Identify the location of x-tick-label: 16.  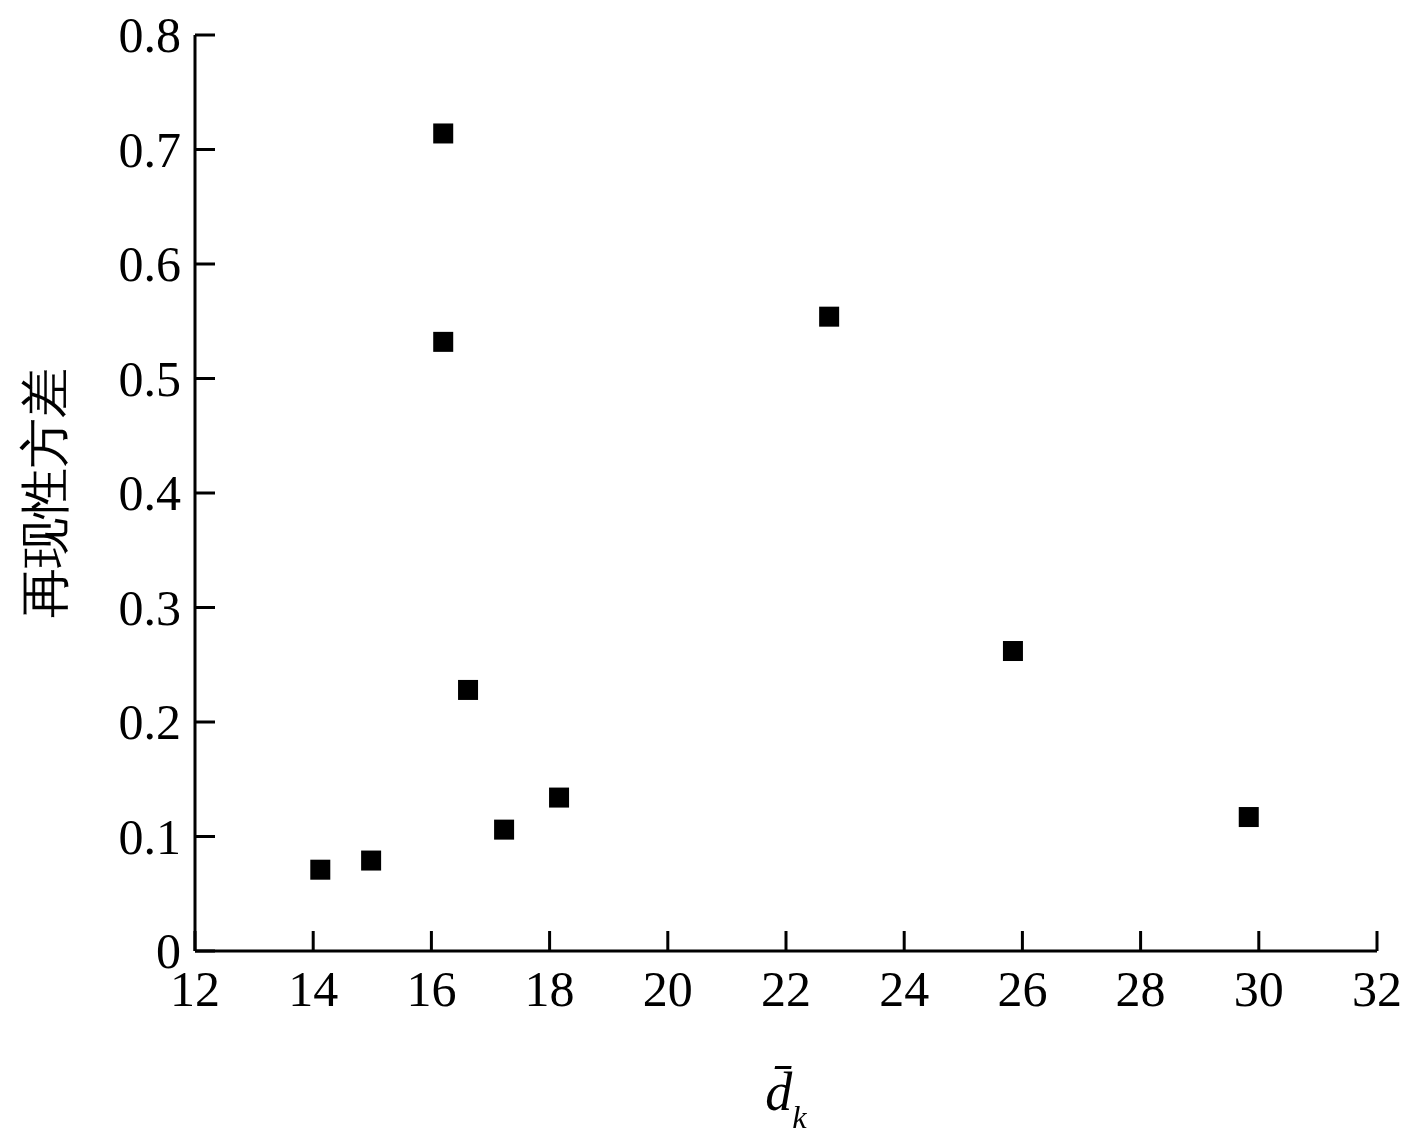
(431, 989).